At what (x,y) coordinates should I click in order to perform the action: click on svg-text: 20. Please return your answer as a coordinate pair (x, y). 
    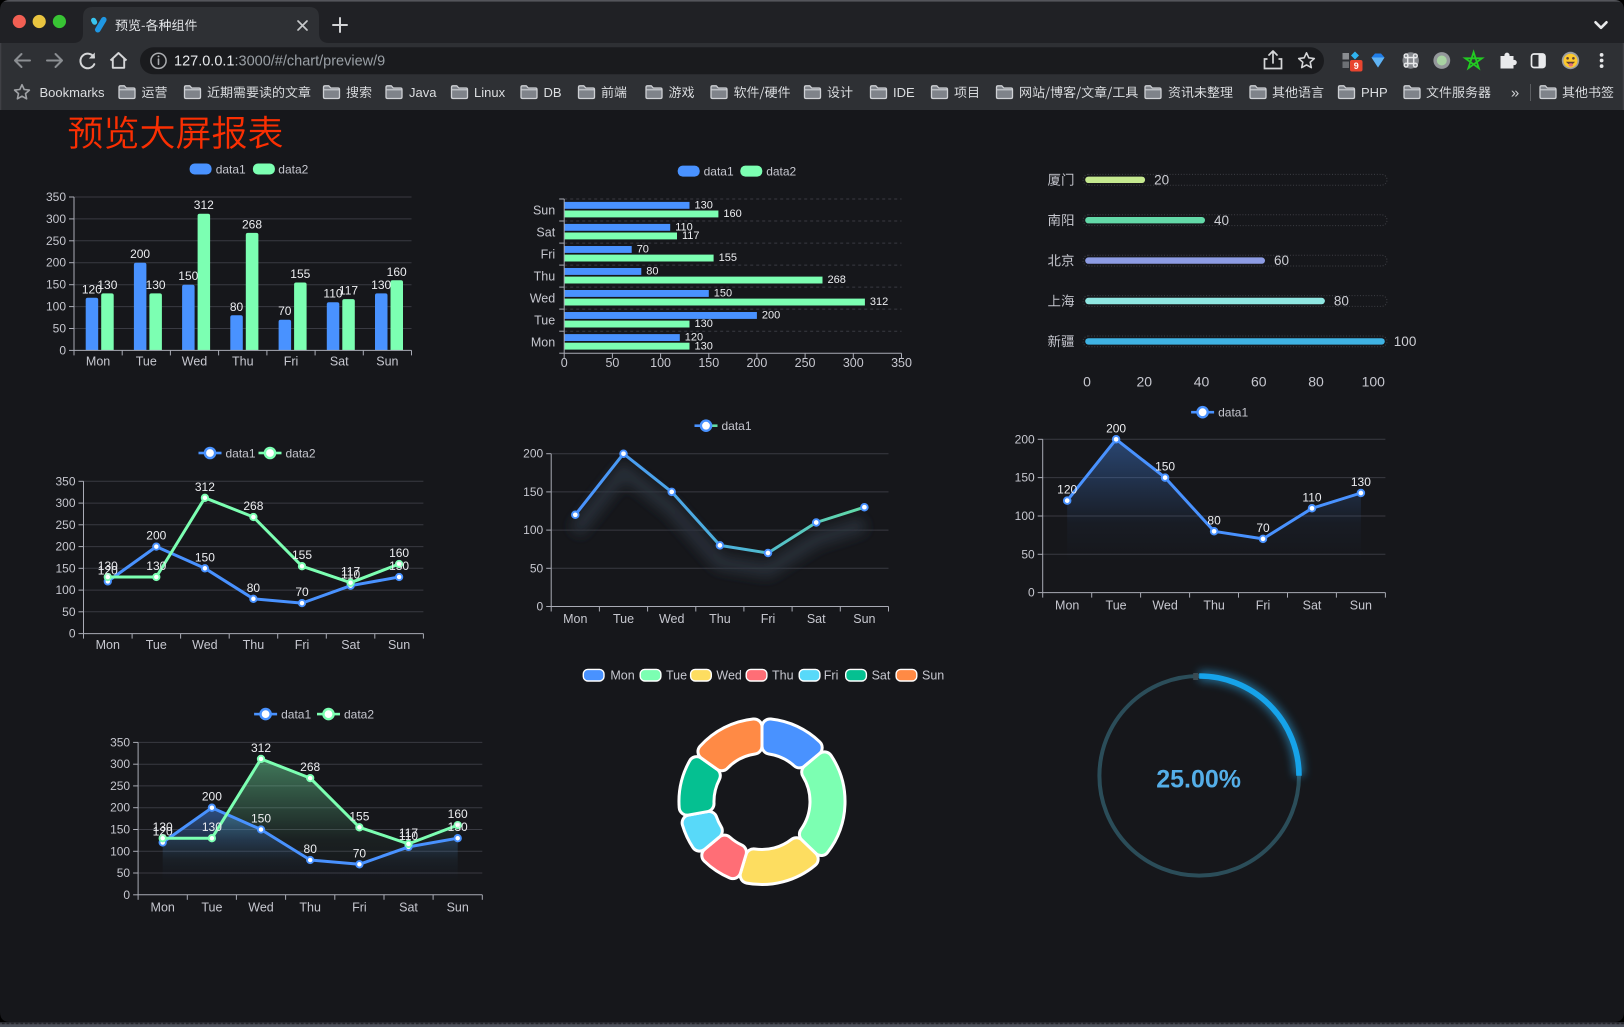
    Looking at the image, I should click on (1145, 382).